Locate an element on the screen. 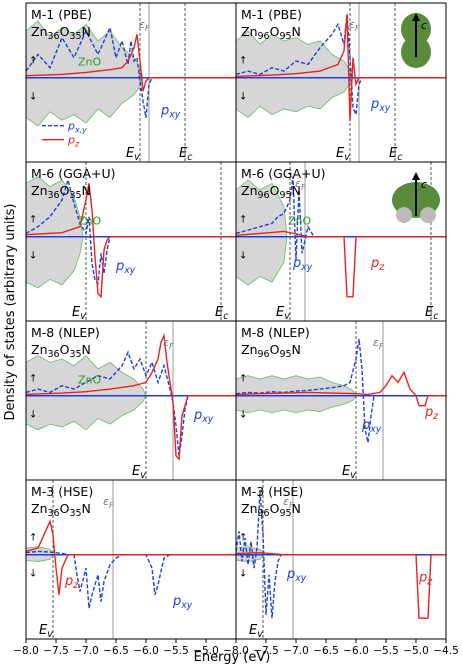  panel-2: M-1 (PBE) Zn96O95N ↑ ↓ pxy Ev Ec εF c is located at coordinates (341, 82).